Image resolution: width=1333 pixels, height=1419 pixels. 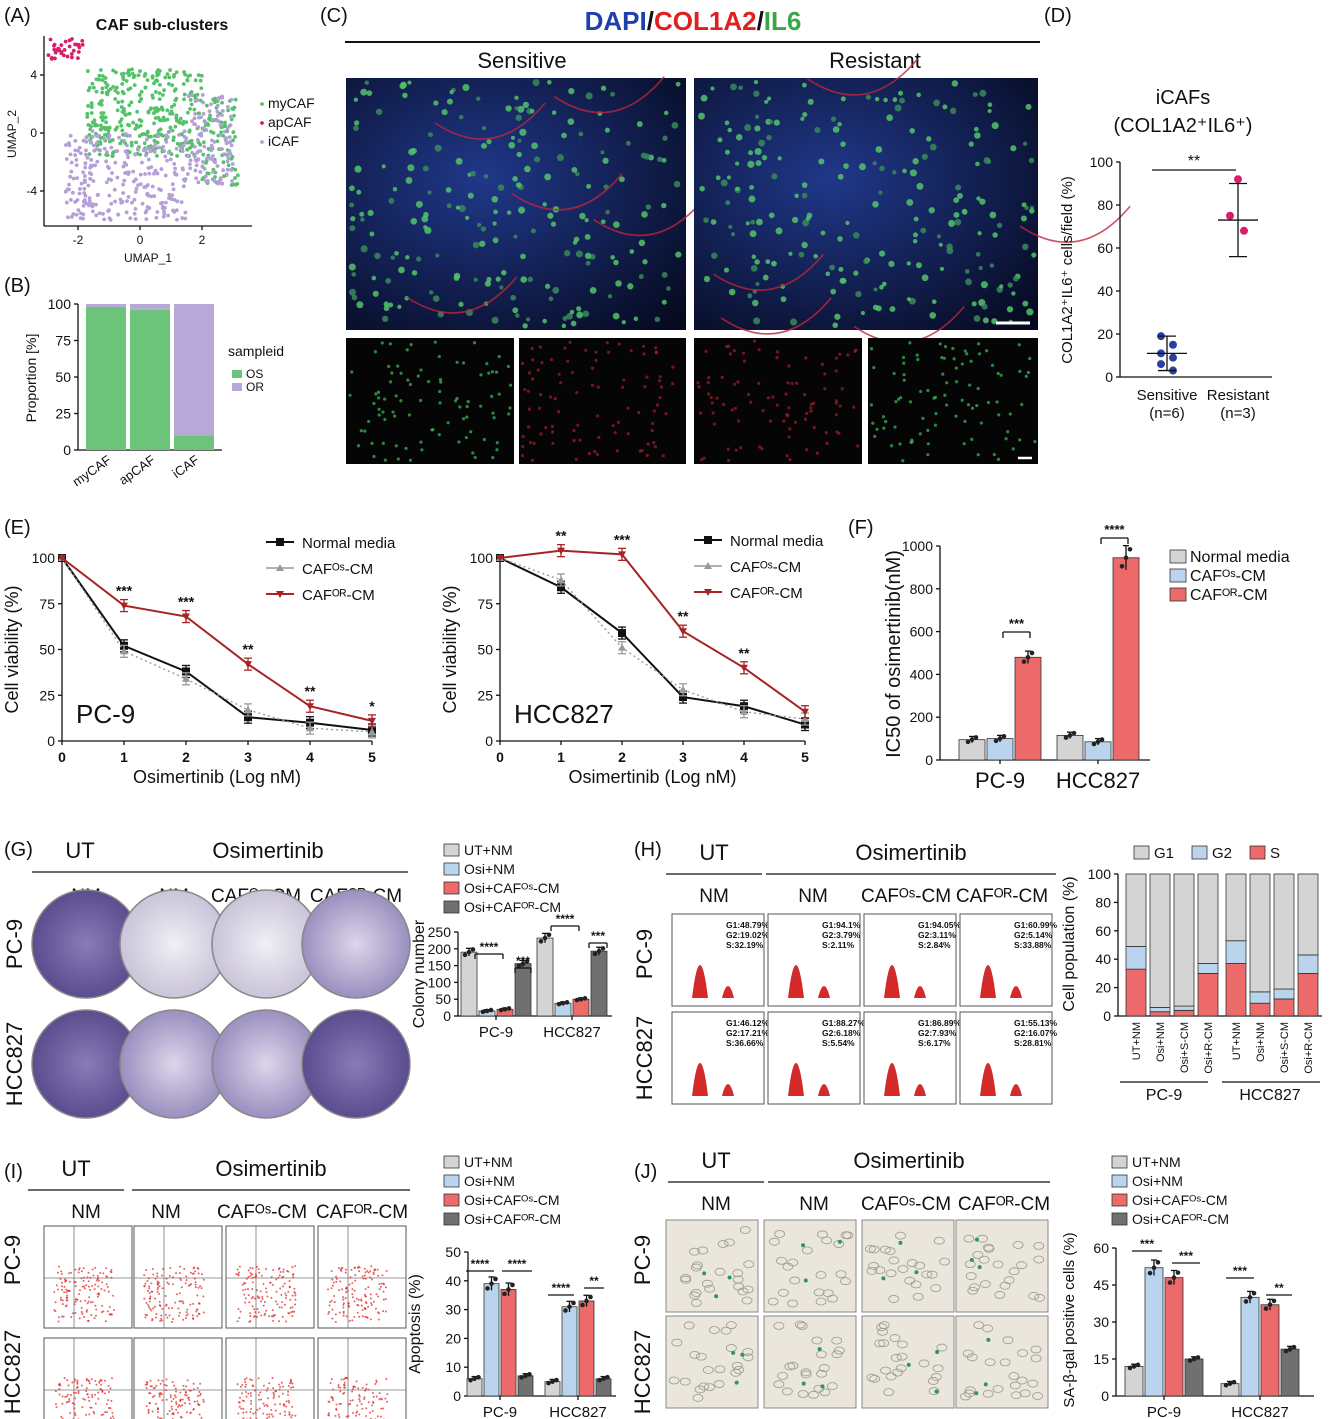 I want to click on ic50-y-tick-label: 600, so click(x=922, y=632).